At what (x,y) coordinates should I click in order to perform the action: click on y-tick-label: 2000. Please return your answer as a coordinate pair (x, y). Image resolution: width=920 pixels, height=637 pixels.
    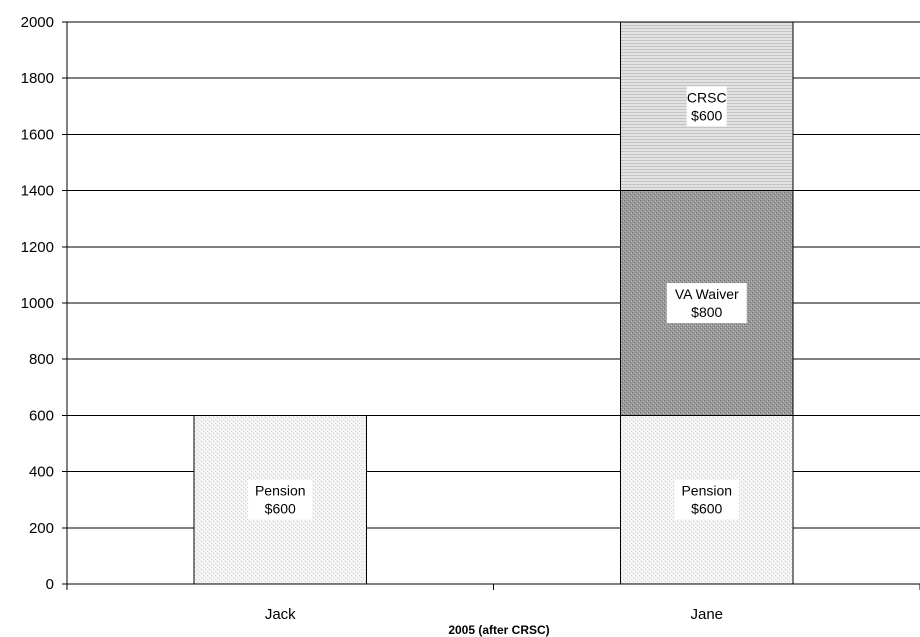
    Looking at the image, I should click on (37, 22).